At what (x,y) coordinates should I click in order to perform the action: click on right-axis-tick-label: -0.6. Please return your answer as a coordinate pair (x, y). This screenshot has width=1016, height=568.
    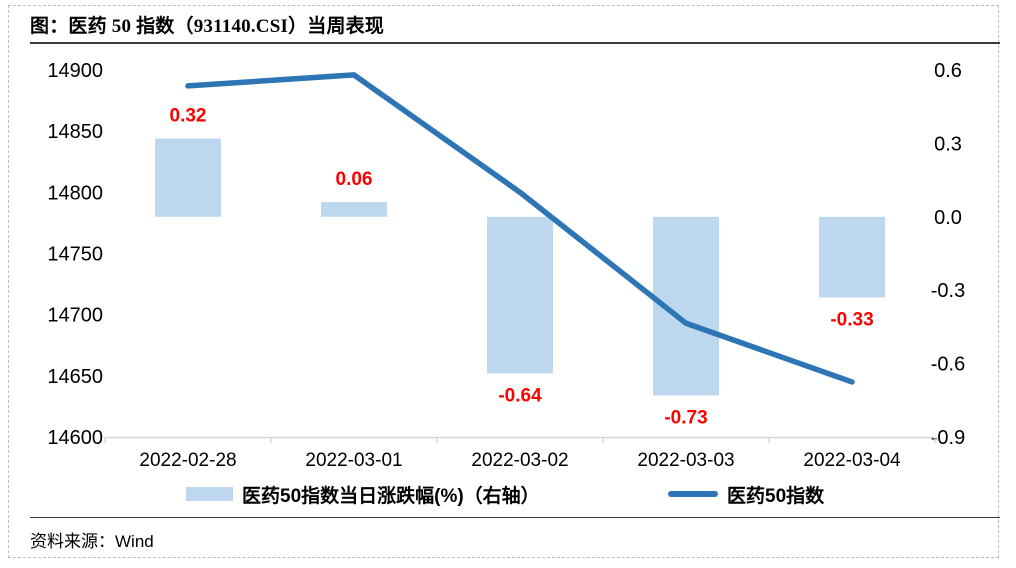
    Looking at the image, I should click on (948, 365).